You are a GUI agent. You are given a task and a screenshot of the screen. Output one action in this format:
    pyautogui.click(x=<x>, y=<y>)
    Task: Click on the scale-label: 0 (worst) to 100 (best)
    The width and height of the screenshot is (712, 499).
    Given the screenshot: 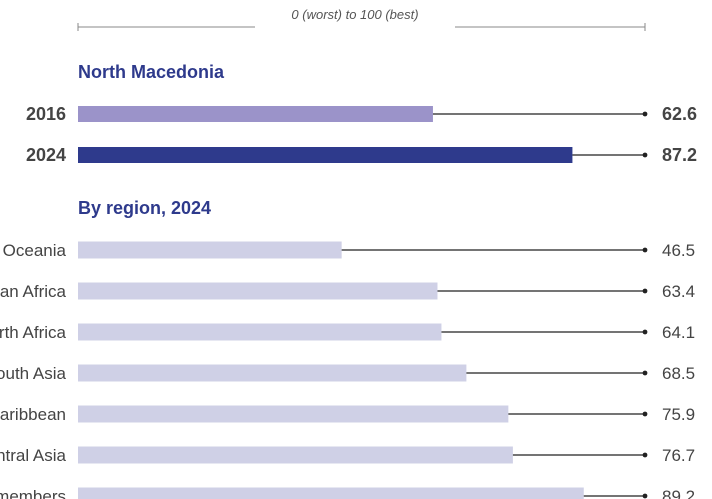 What is the action you would take?
    pyautogui.click(x=354, y=14)
    